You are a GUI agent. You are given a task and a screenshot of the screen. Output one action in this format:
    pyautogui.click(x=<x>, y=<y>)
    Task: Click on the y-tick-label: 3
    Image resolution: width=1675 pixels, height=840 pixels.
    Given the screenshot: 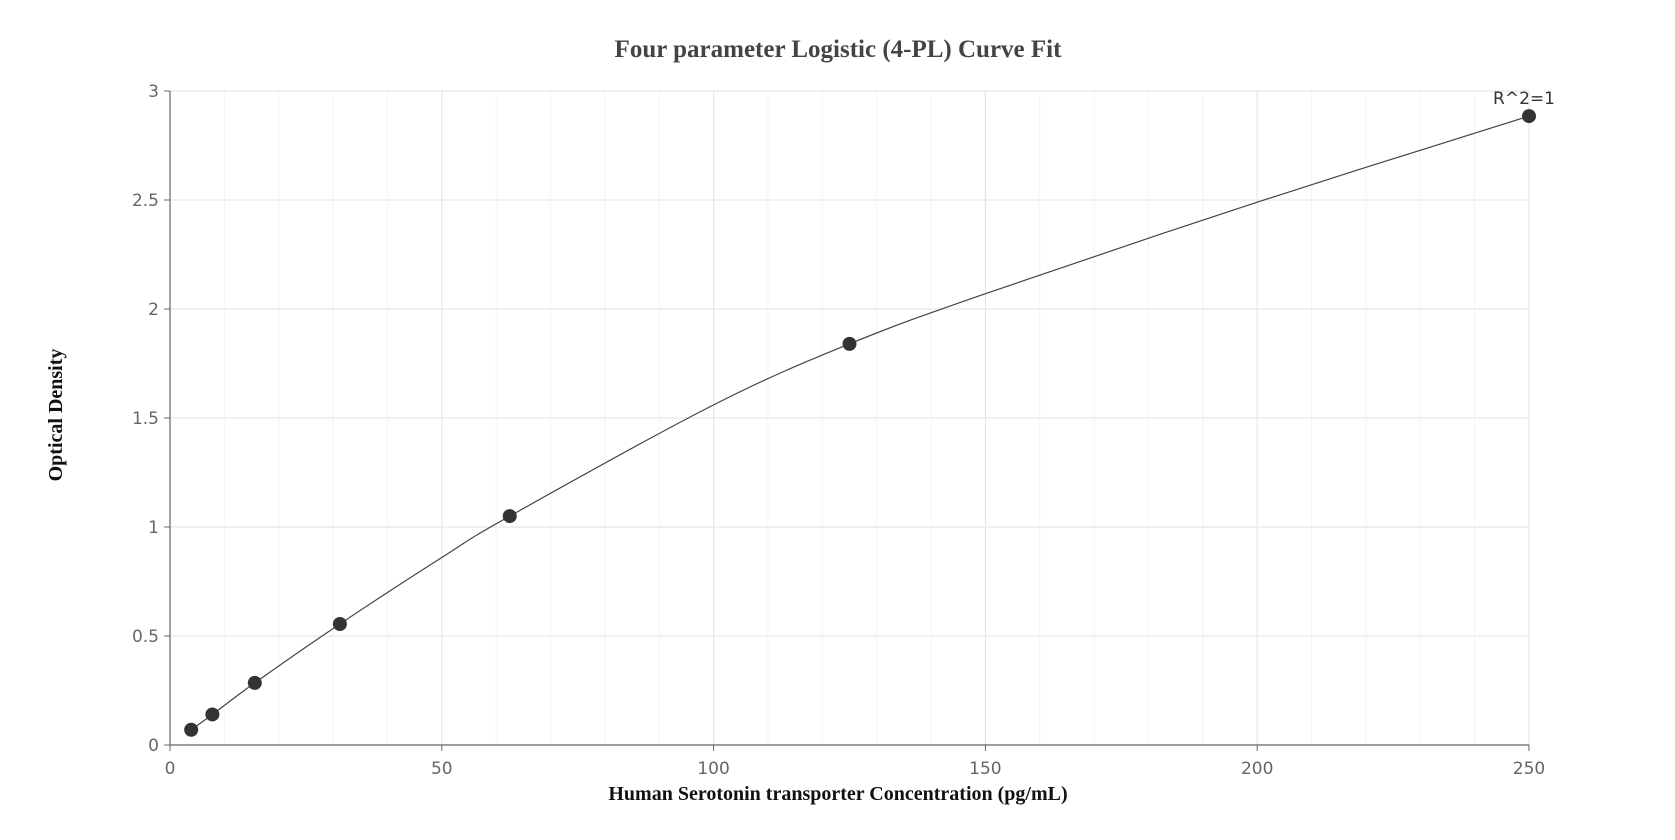 What is the action you would take?
    pyautogui.click(x=153, y=92)
    